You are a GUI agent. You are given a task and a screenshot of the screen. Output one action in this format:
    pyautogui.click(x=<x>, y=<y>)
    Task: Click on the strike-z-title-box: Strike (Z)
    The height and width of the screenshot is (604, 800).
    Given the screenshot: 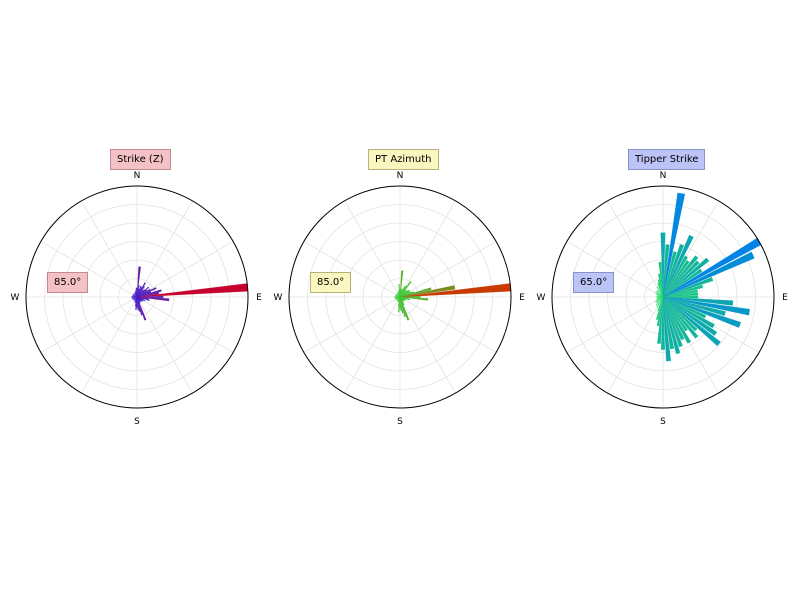 What is the action you would take?
    pyautogui.click(x=140, y=159)
    